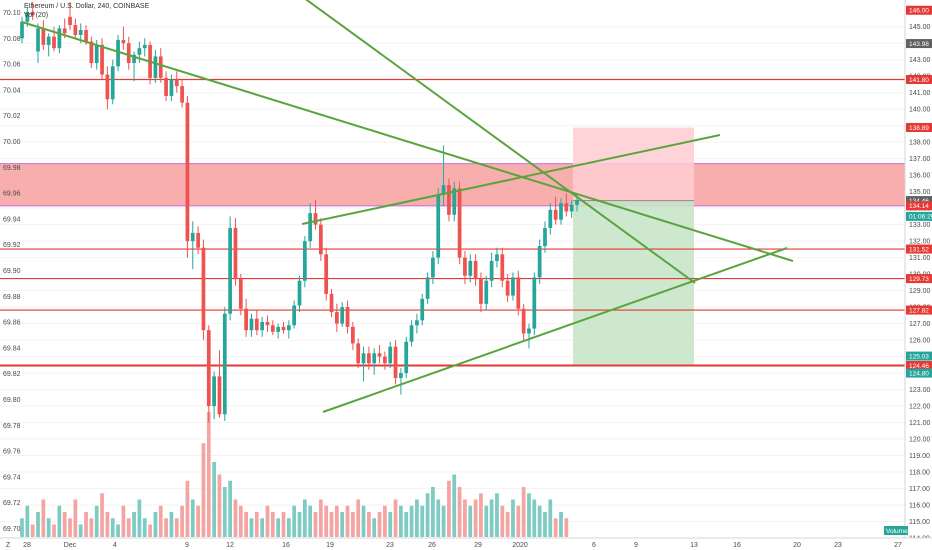  I want to click on right-axis-tick: 136.00, so click(920, 176).